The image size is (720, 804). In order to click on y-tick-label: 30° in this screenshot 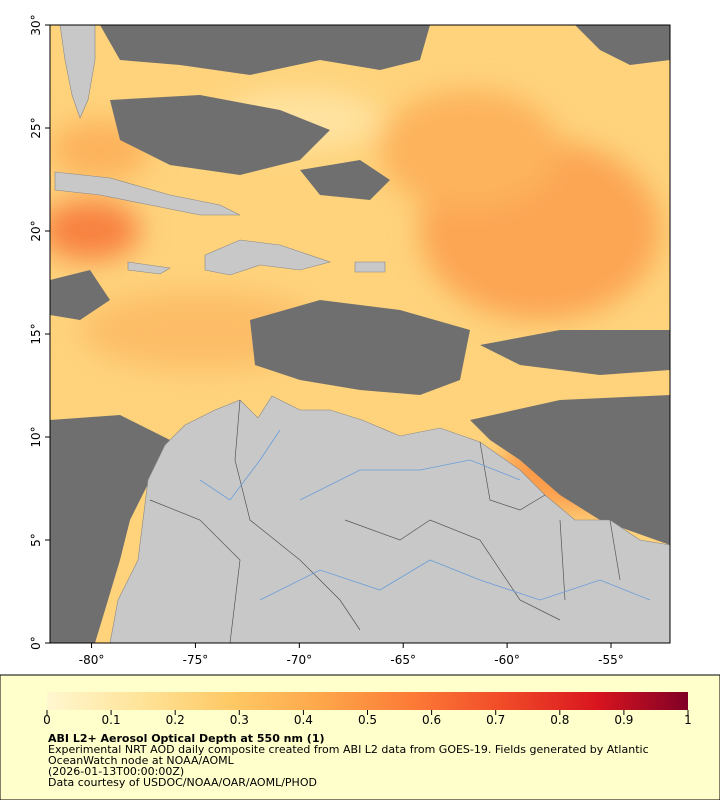, I will do `click(36, 24)`.